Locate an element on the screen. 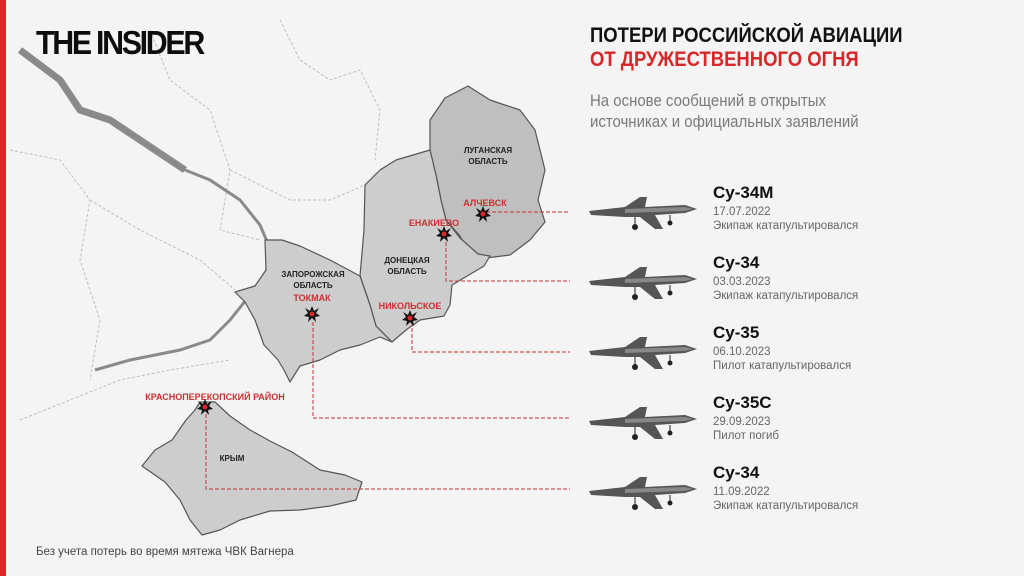 The image size is (1024, 576). logo: THE INSIDER is located at coordinates (120, 42).